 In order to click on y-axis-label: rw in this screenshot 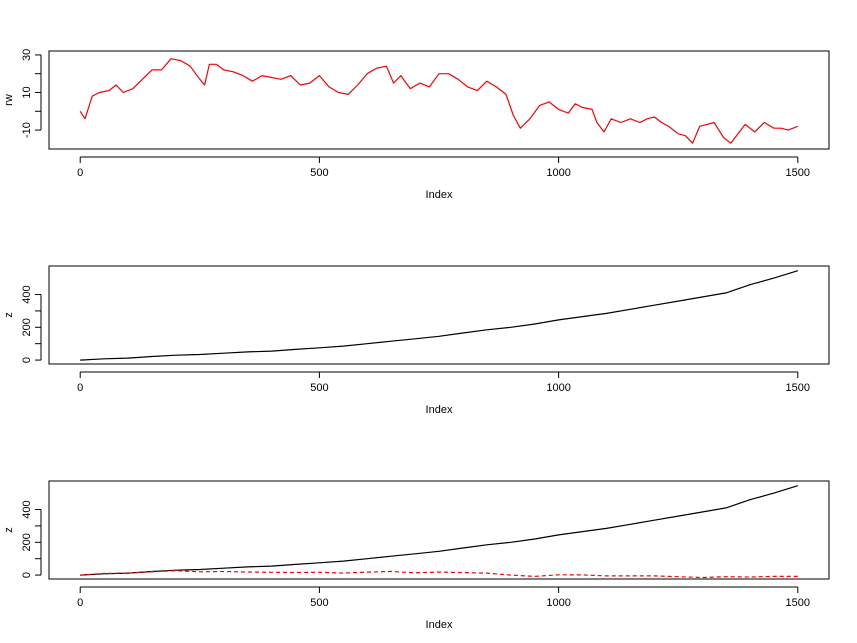, I will do `click(9, 100)`.